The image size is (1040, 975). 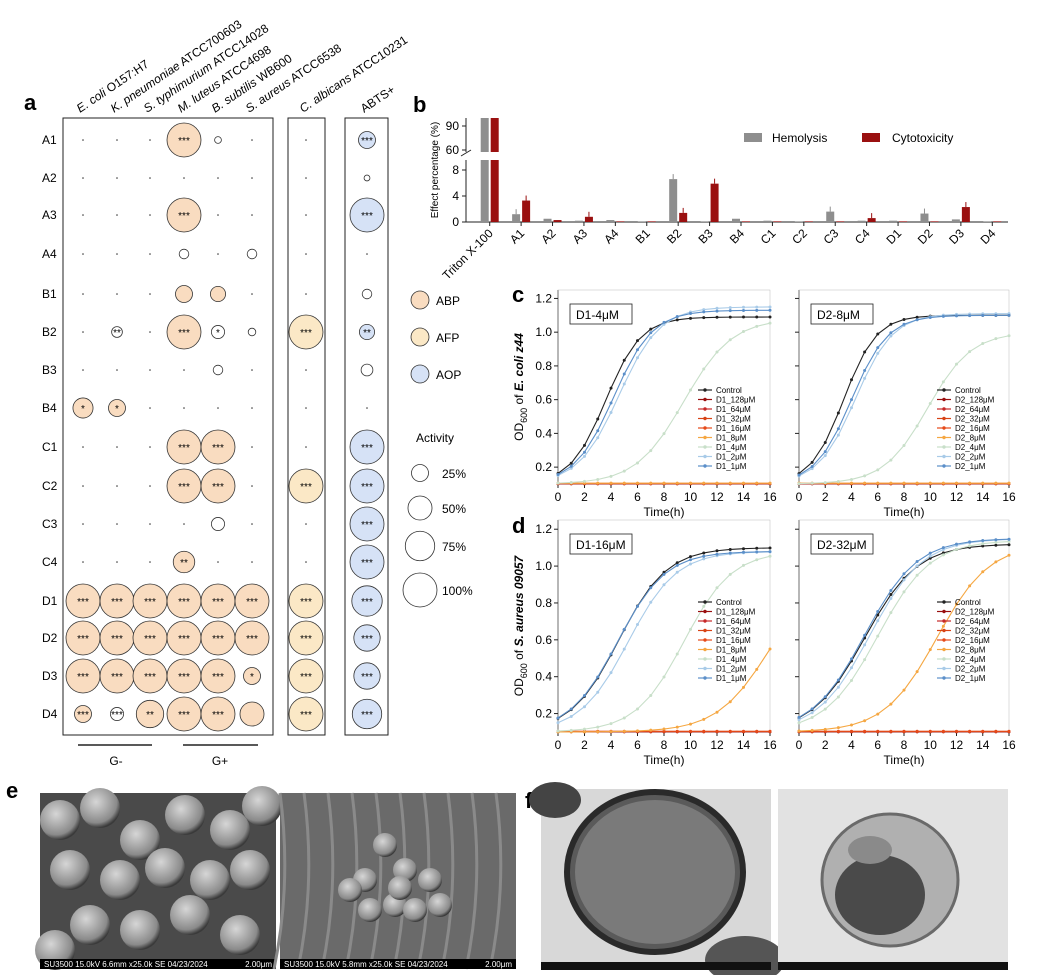 I want to click on x-tick-label: C2, so click(x=799, y=236).